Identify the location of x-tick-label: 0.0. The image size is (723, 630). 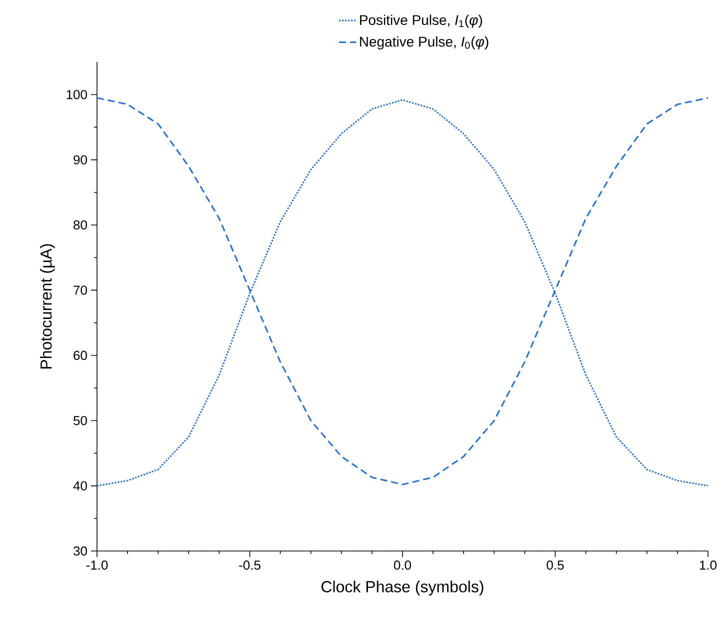
(403, 565).